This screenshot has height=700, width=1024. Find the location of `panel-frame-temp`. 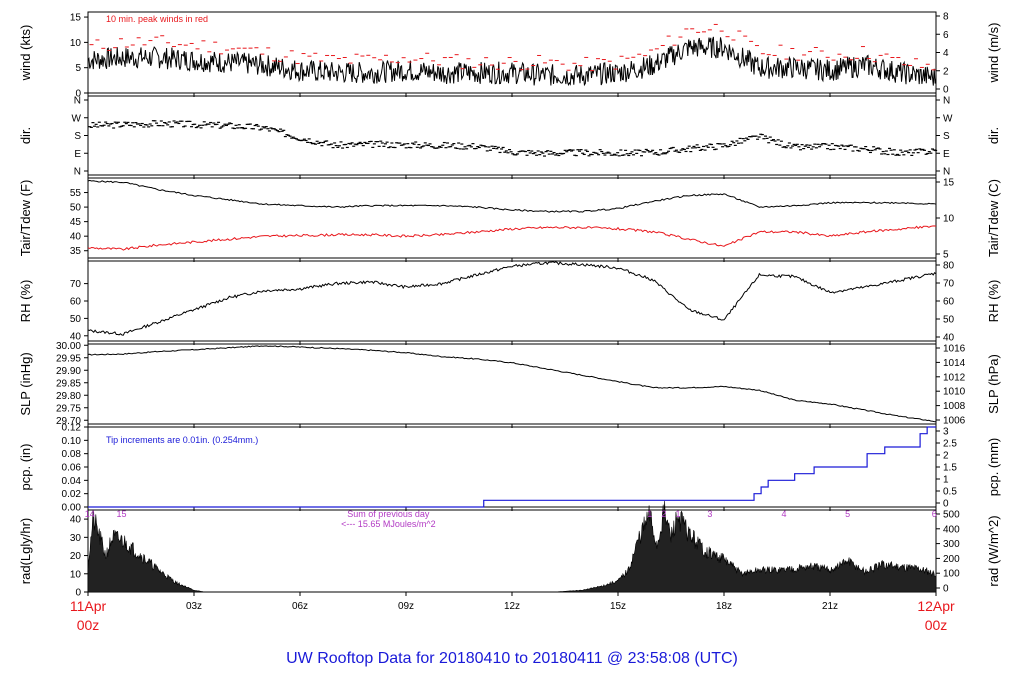

panel-frame-temp is located at coordinates (512, 218).